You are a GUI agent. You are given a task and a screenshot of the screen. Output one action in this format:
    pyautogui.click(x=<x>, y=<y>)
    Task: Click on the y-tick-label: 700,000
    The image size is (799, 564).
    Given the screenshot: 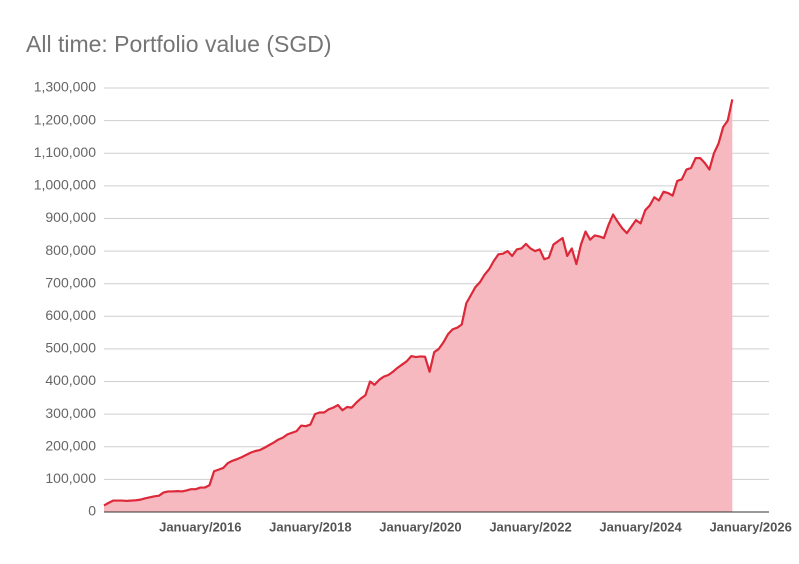 What is the action you would take?
    pyautogui.click(x=70, y=282)
    